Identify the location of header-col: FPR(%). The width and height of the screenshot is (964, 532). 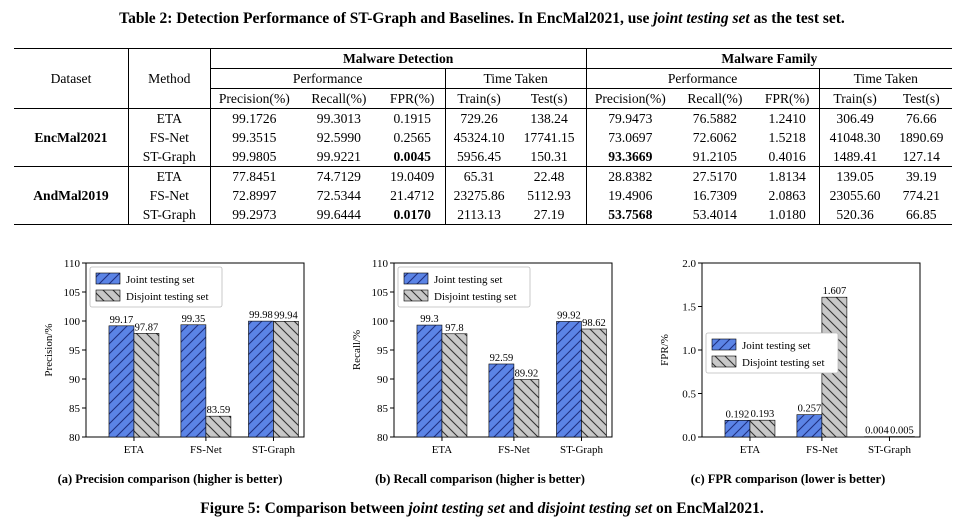
(787, 98).